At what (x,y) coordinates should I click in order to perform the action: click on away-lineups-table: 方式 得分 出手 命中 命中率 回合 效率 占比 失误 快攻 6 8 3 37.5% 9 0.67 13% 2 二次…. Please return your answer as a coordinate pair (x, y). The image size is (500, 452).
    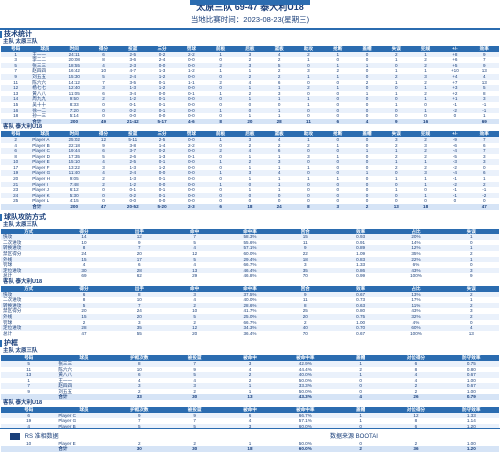
    Looking at the image, I should click on (250, 310).